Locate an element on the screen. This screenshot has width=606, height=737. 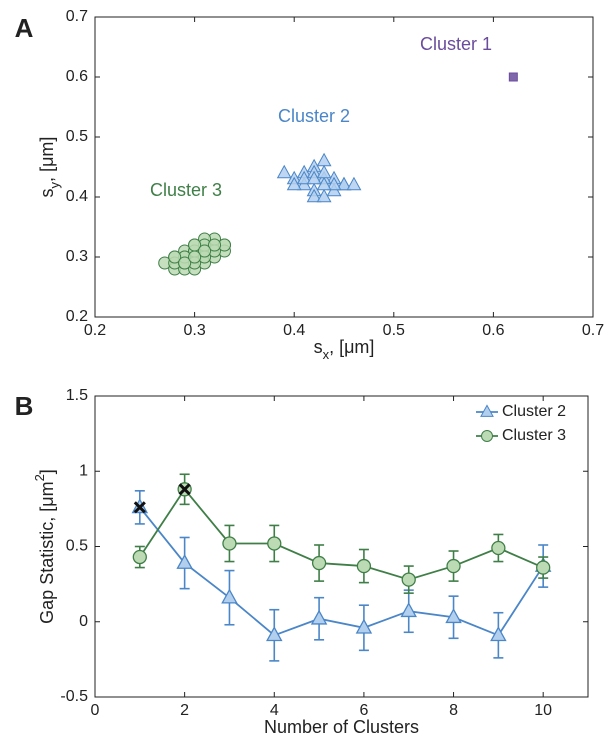
x-tick-label: 0.6 is located at coordinates (493, 330).